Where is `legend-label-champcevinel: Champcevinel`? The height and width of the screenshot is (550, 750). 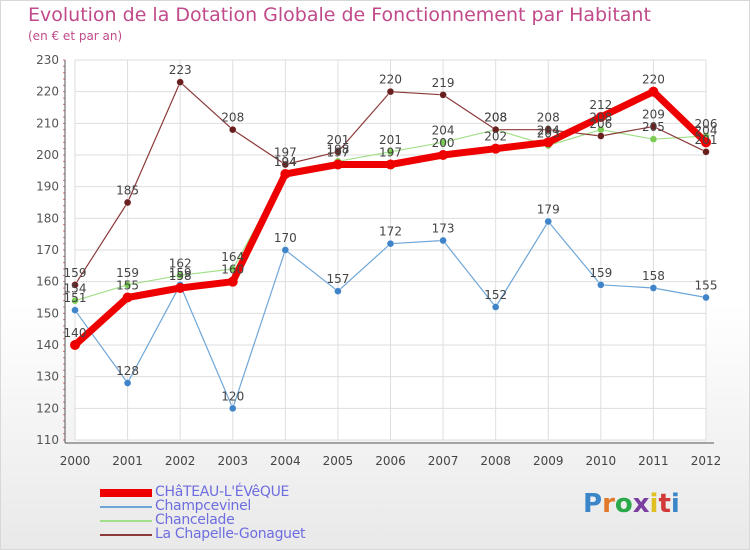 legend-label-champcevinel: Champcevinel is located at coordinates (203, 506).